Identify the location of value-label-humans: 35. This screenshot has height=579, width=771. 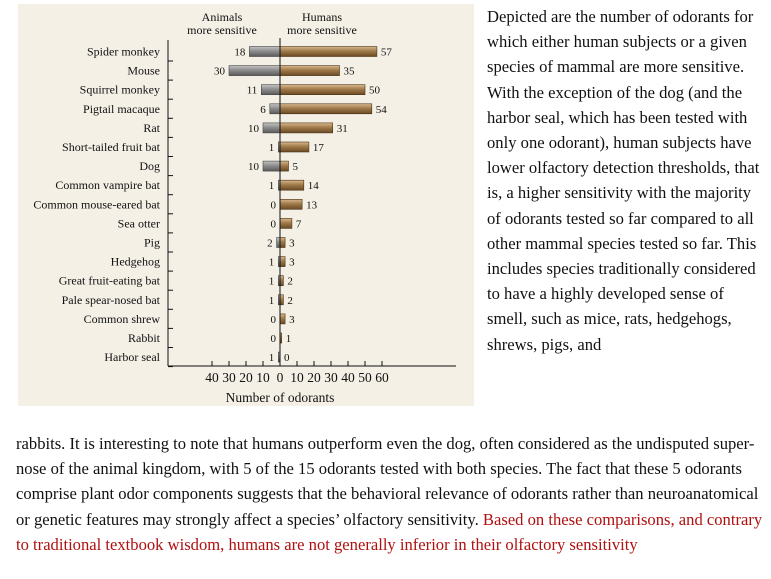
(350, 72).